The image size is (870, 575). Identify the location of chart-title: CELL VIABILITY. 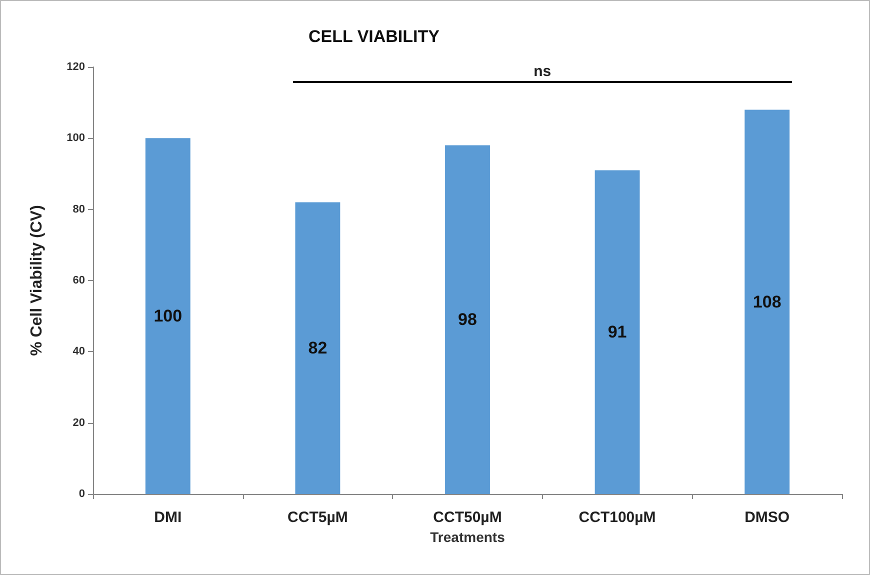
(374, 36).